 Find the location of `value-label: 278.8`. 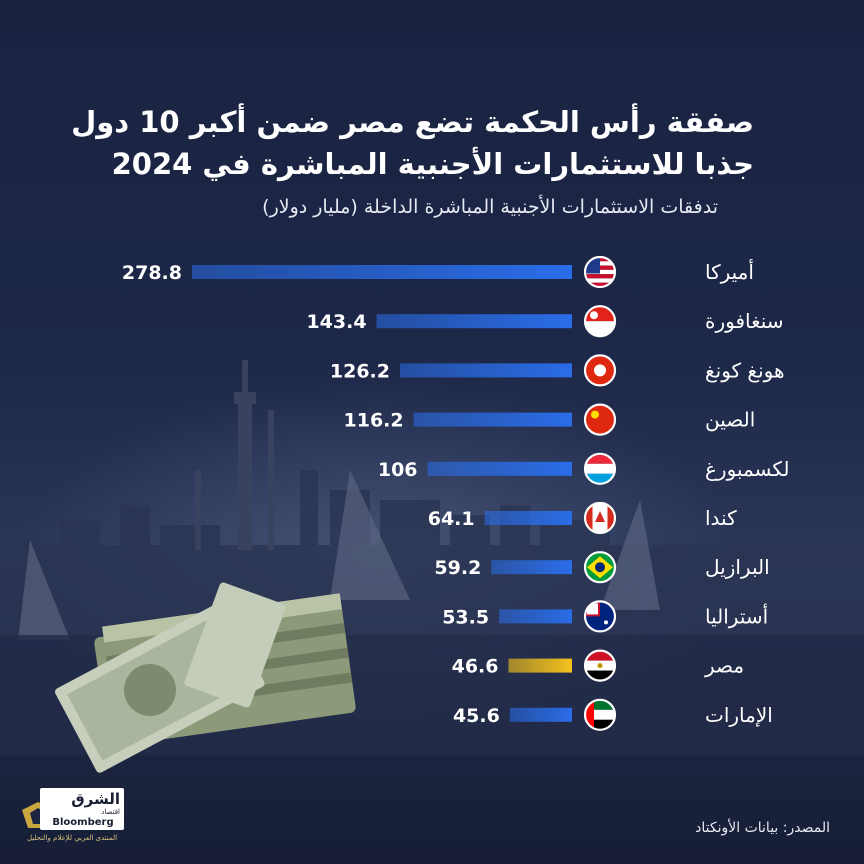

value-label: 278.8 is located at coordinates (152, 273).